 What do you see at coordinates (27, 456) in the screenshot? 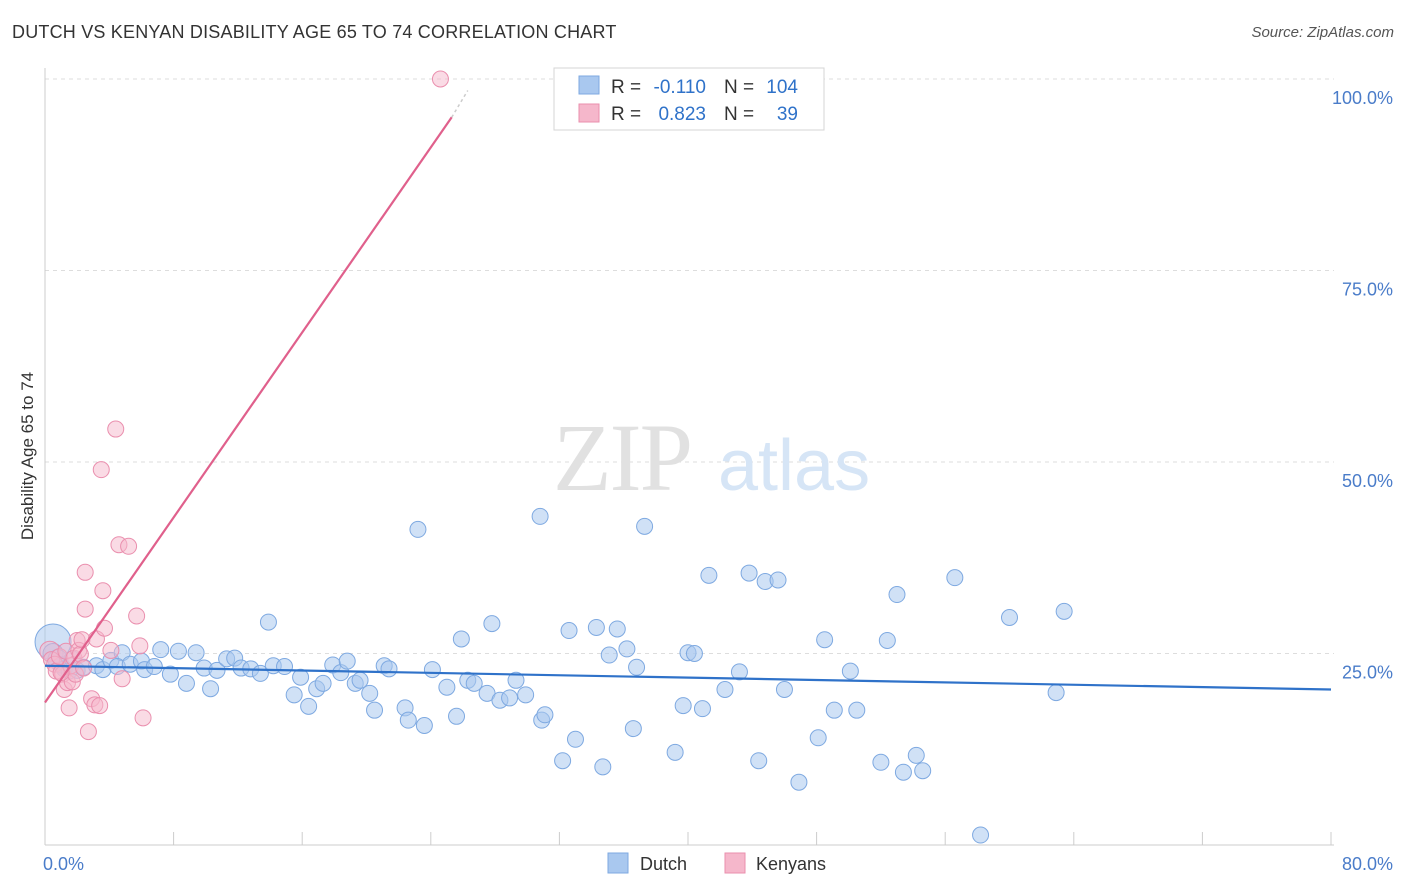
I see `y-axis-title: Disability Age 65 to 74` at bounding box center [27, 456].